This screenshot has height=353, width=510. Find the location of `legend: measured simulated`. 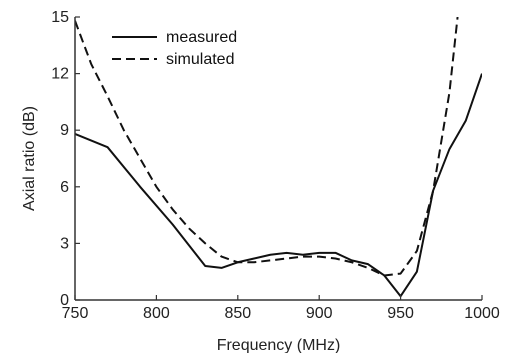

legend: measured simulated is located at coordinates (174, 48).